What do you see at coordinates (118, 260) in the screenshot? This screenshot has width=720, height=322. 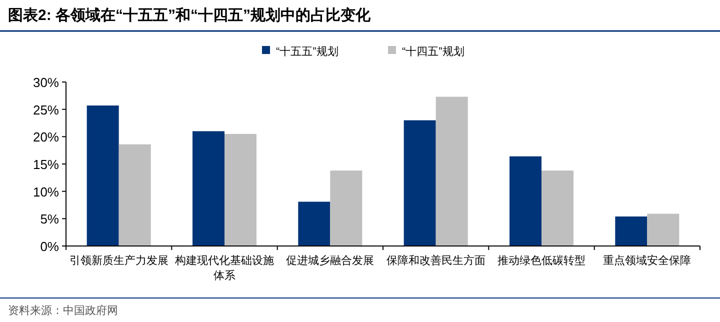 I see `x-tick-label: 引领新质生产力发展` at bounding box center [118, 260].